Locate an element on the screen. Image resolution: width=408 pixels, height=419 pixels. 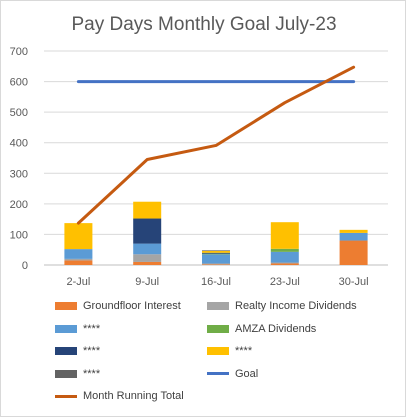
x-tick-label: 23-Jul is located at coordinates (285, 282).